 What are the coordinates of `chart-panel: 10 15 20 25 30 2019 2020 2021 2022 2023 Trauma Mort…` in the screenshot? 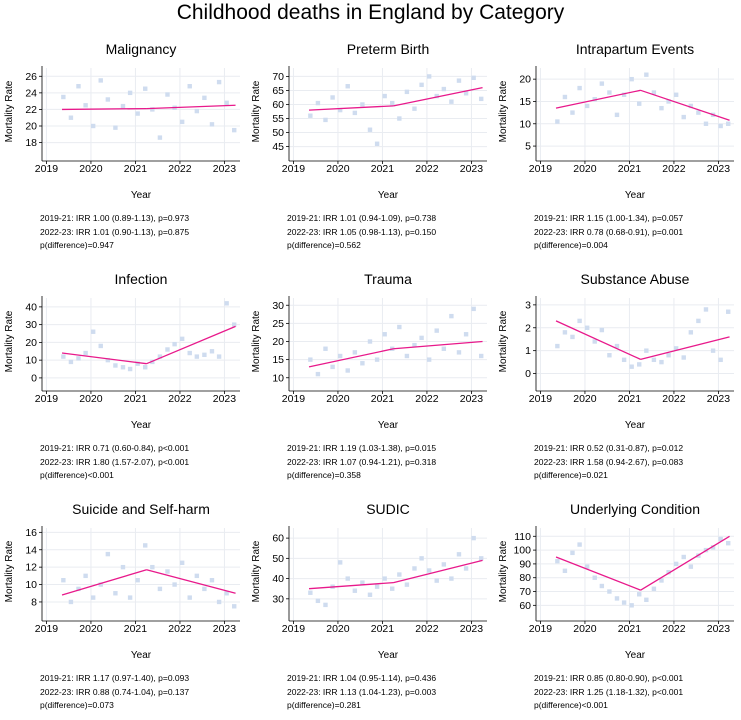 It's located at (370, 376).